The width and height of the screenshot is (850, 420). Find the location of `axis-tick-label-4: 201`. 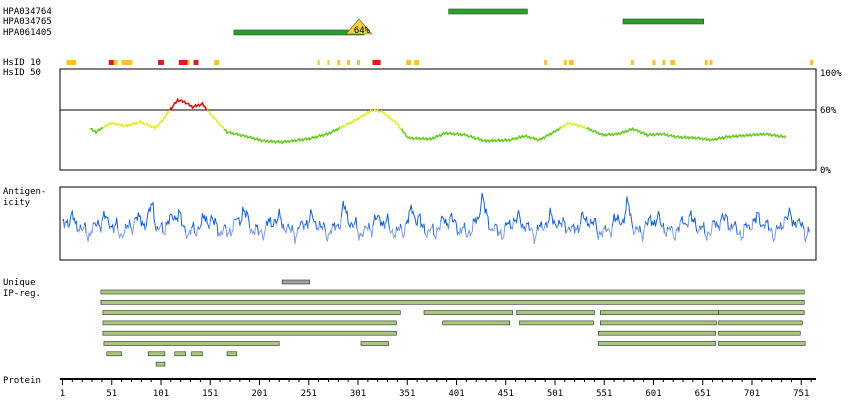

axis-tick-label-4: 201 is located at coordinates (259, 394).